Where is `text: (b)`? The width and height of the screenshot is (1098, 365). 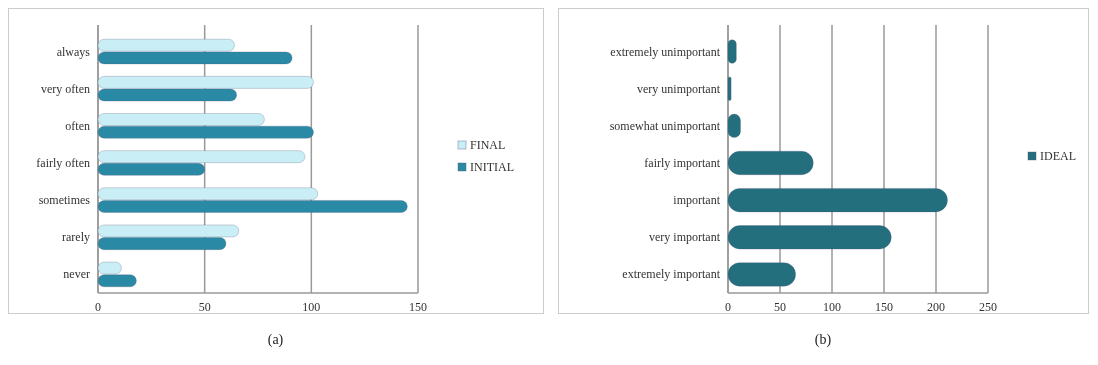 text: (b) is located at coordinates (823, 340).